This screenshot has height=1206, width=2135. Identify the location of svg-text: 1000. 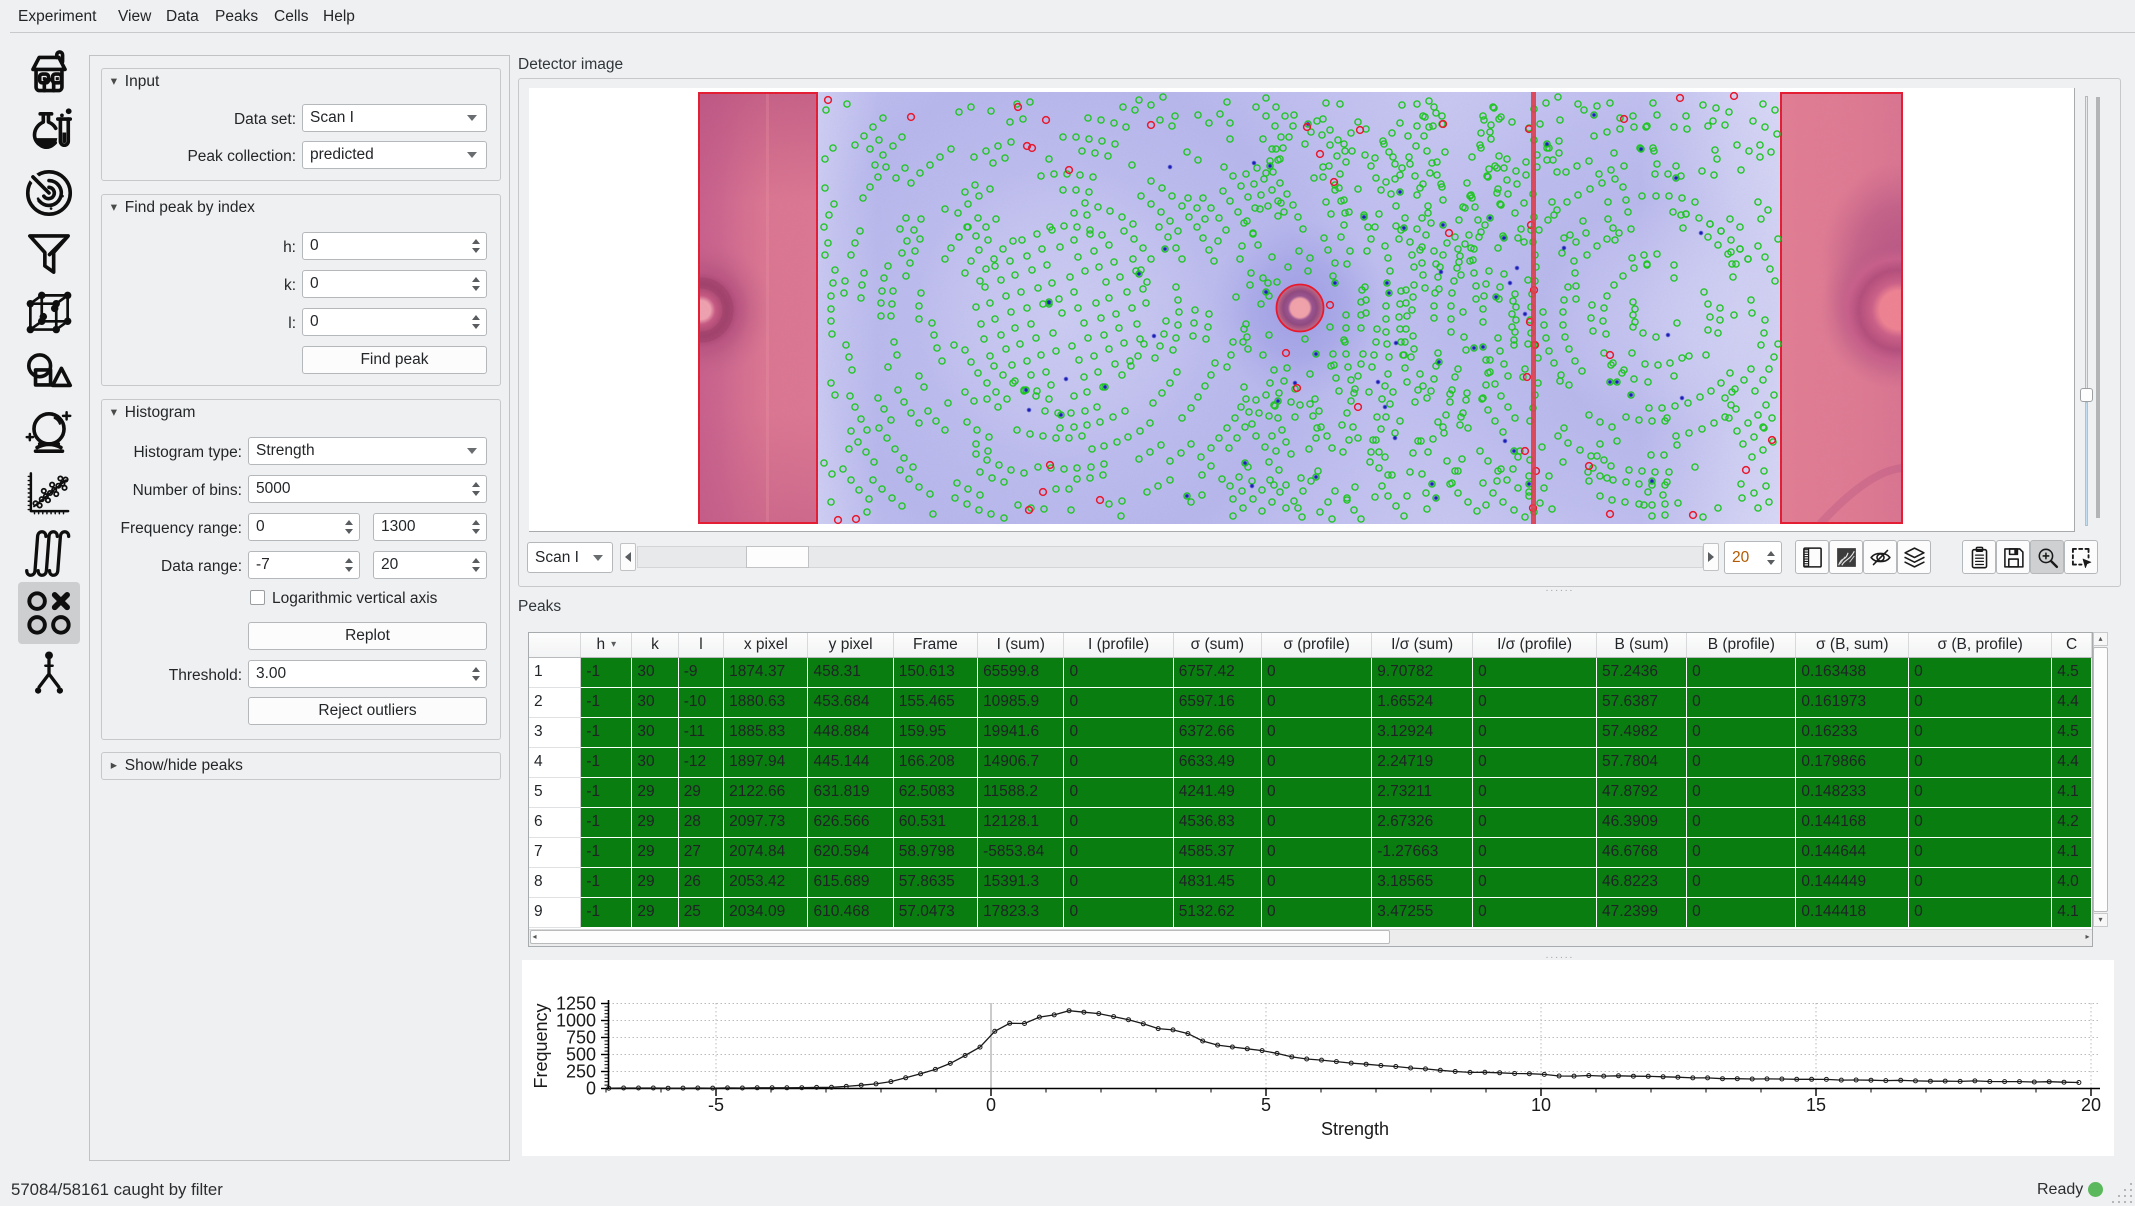
(576, 1021).